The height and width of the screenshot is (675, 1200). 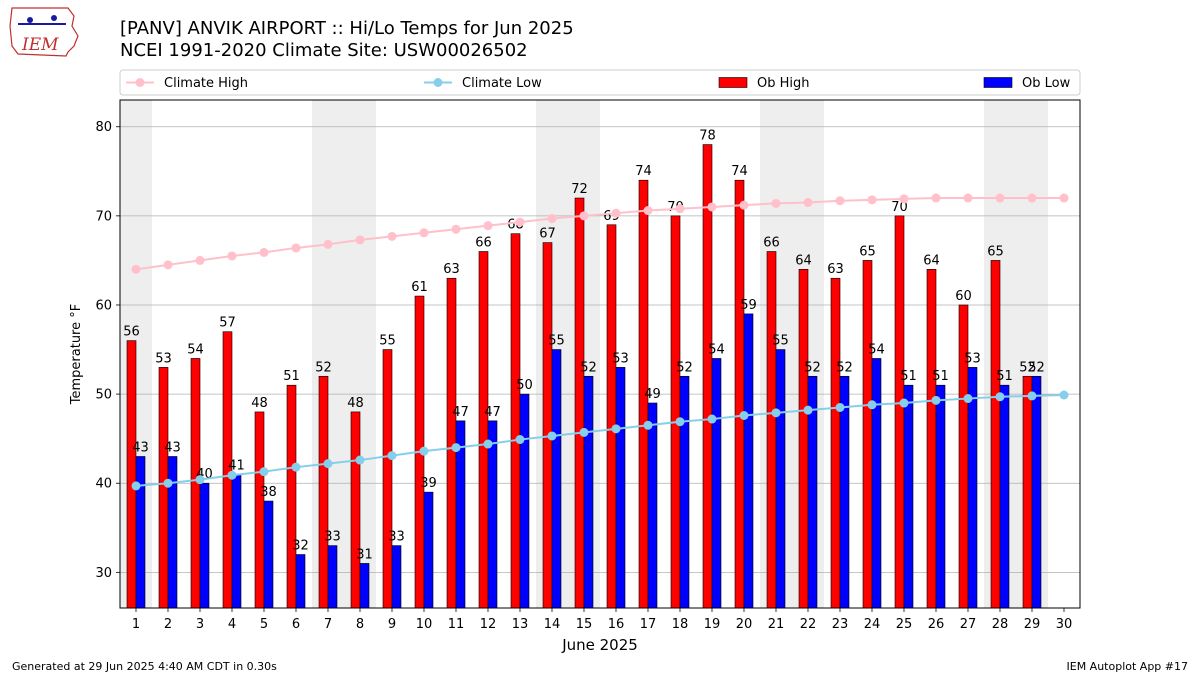 I want to click on ob-low-label: 43, so click(x=140, y=447).